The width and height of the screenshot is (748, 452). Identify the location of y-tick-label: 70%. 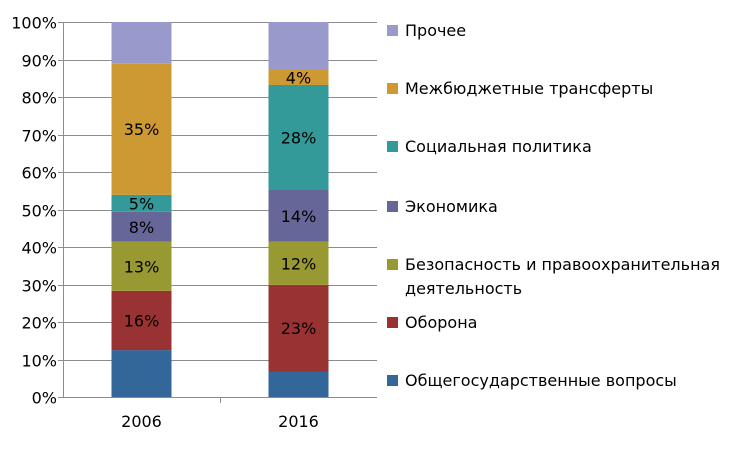
(39, 136).